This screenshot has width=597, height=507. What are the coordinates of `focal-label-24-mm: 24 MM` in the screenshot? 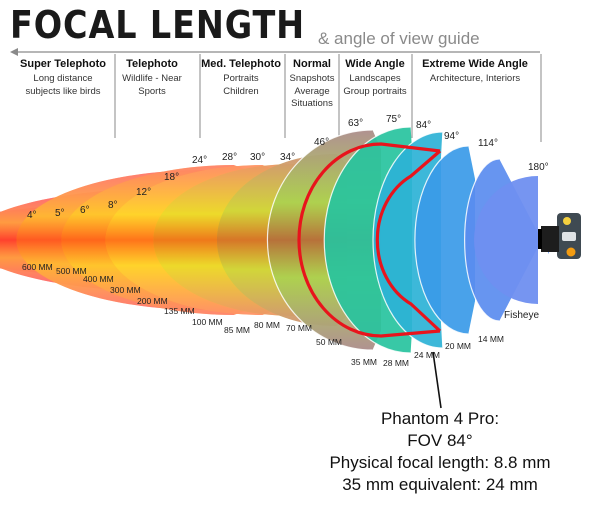 It's located at (427, 355).